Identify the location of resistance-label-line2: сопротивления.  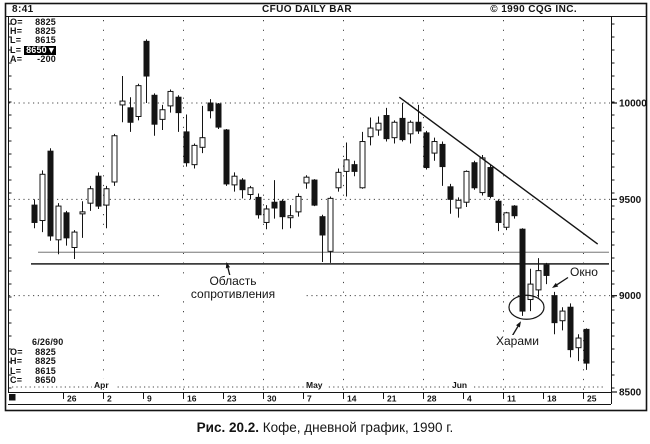
(233, 294).